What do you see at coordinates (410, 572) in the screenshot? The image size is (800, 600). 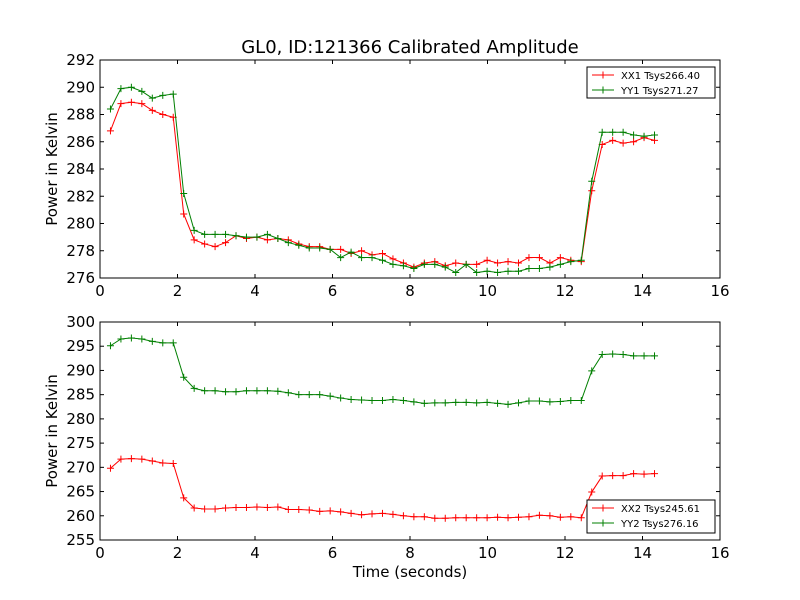 I see `x-axis-label: Time (seconds)` at bounding box center [410, 572].